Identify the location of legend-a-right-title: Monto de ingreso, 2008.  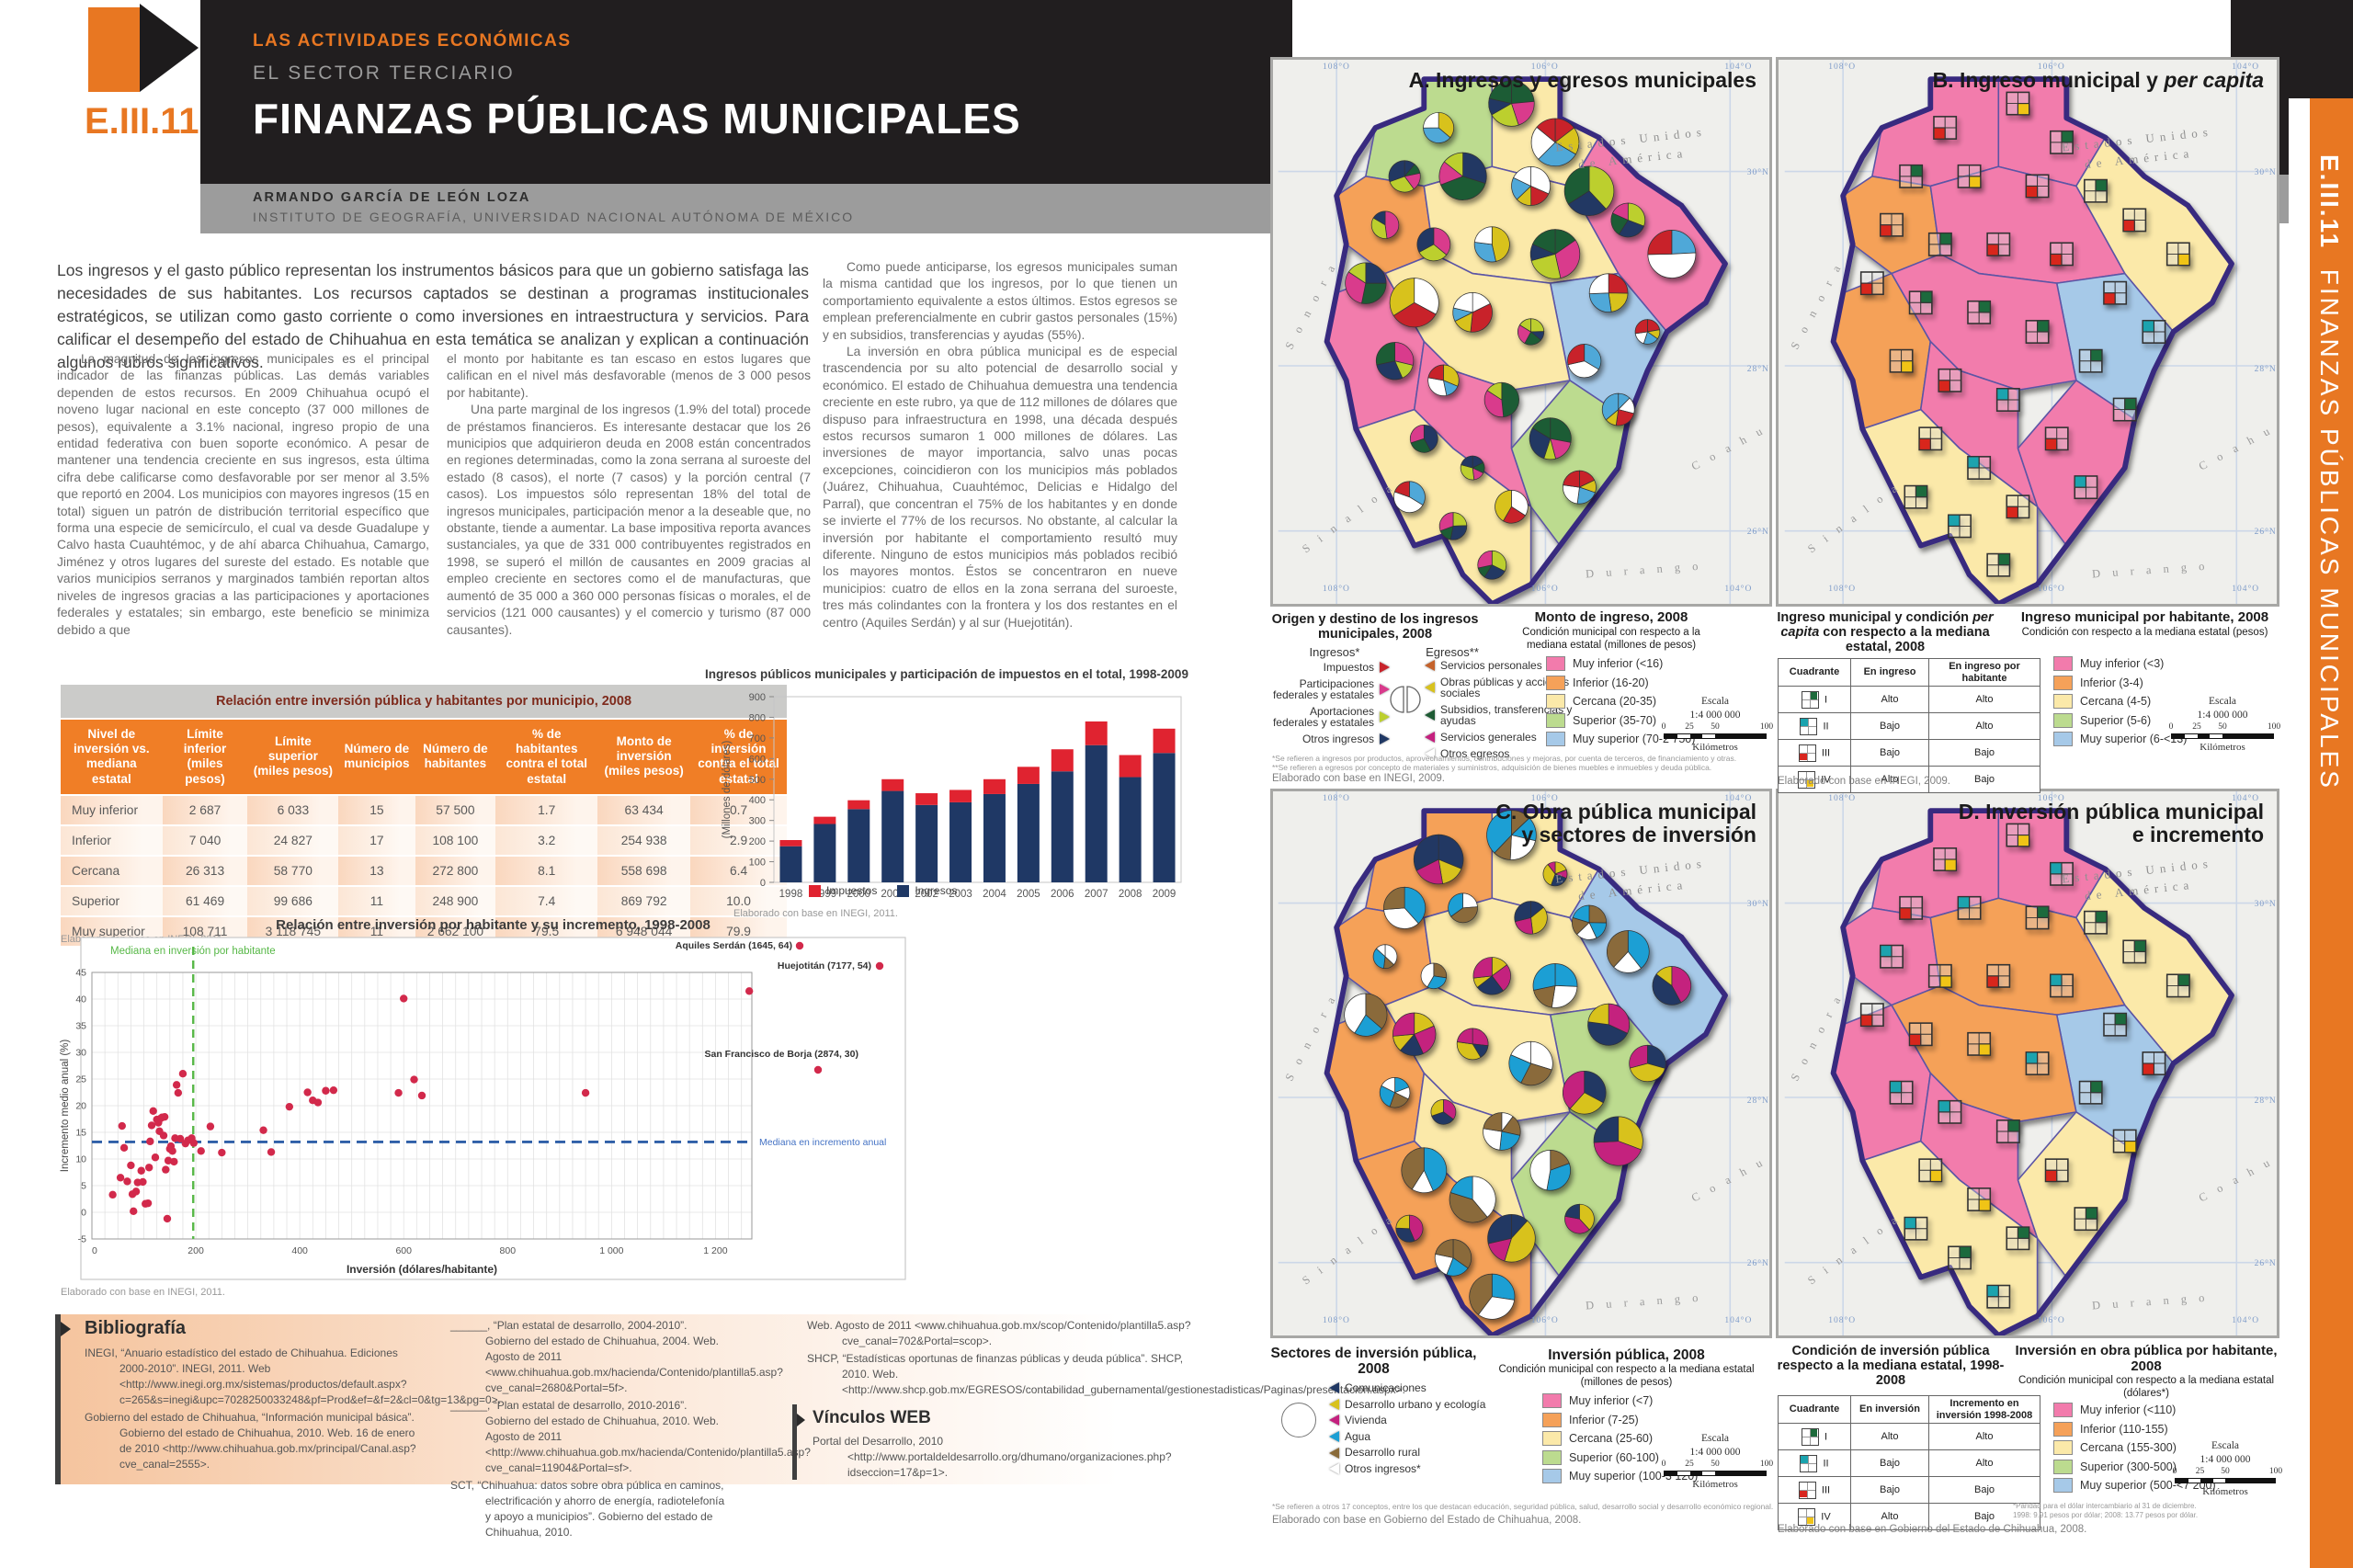
(1611, 617).